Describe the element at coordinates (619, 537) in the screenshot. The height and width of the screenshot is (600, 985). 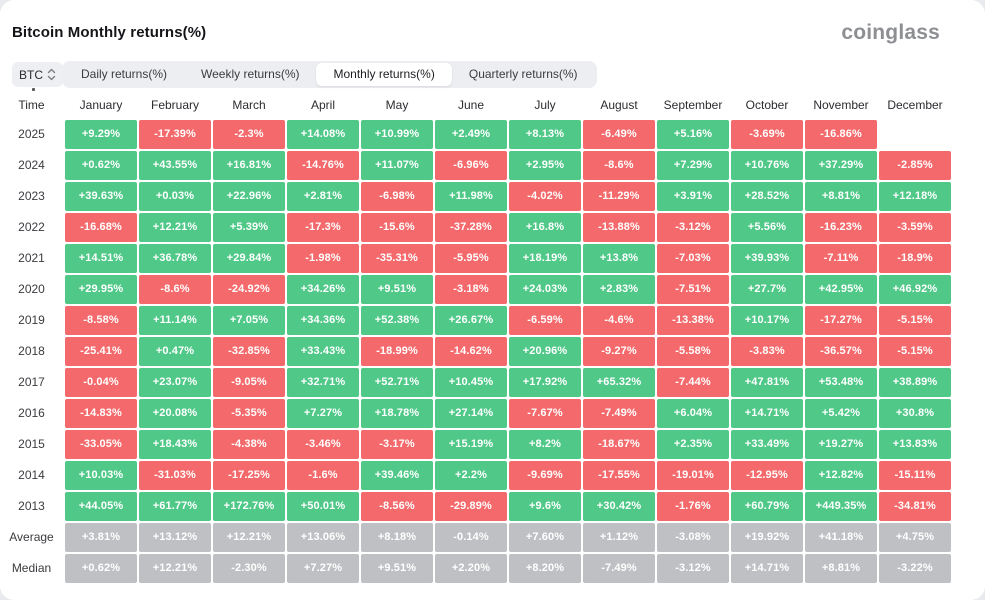
I see `return-cell: +1.12%` at that location.